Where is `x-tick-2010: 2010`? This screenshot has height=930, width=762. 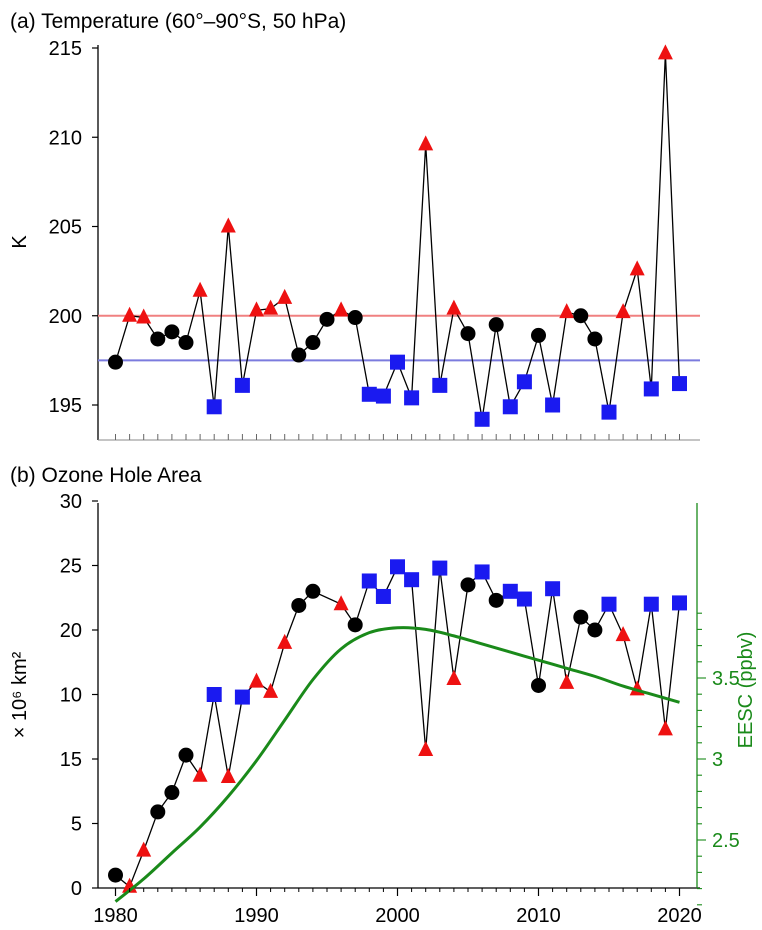
x-tick-2010: 2010 is located at coordinates (538, 916).